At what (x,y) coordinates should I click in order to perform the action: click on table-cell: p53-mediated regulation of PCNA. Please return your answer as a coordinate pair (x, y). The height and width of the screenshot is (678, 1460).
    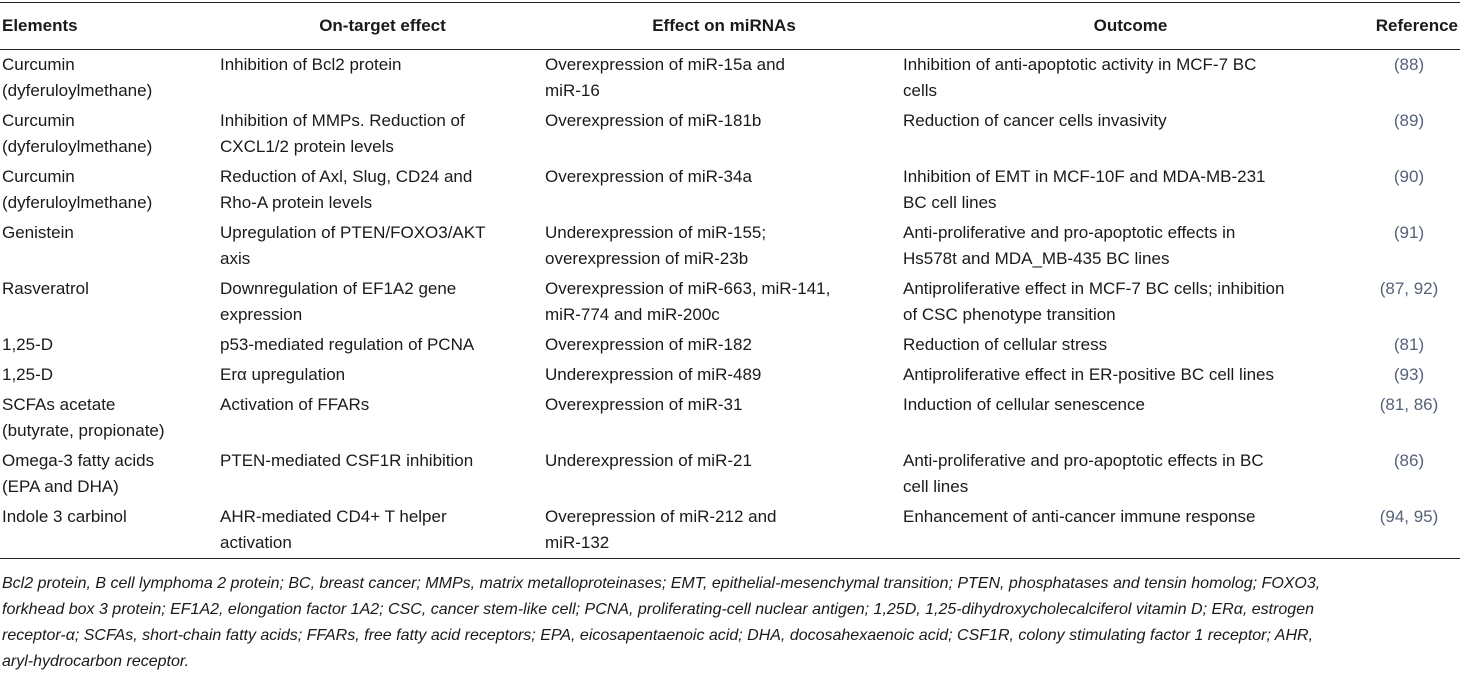
    Looking at the image, I should click on (382, 345).